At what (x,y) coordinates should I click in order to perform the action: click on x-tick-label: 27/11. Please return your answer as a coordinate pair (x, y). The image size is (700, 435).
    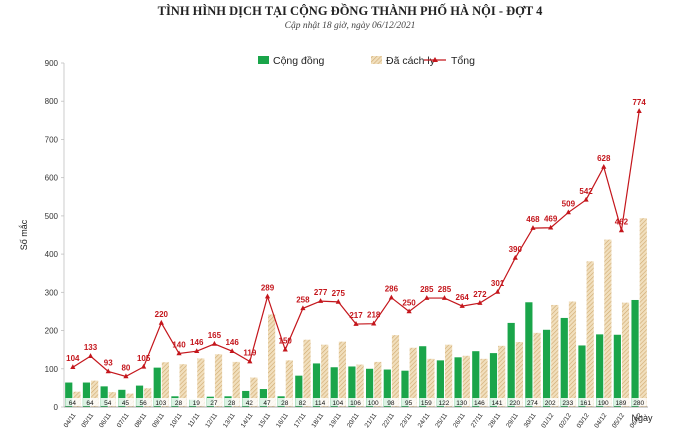
    Looking at the image, I should click on (477, 420).